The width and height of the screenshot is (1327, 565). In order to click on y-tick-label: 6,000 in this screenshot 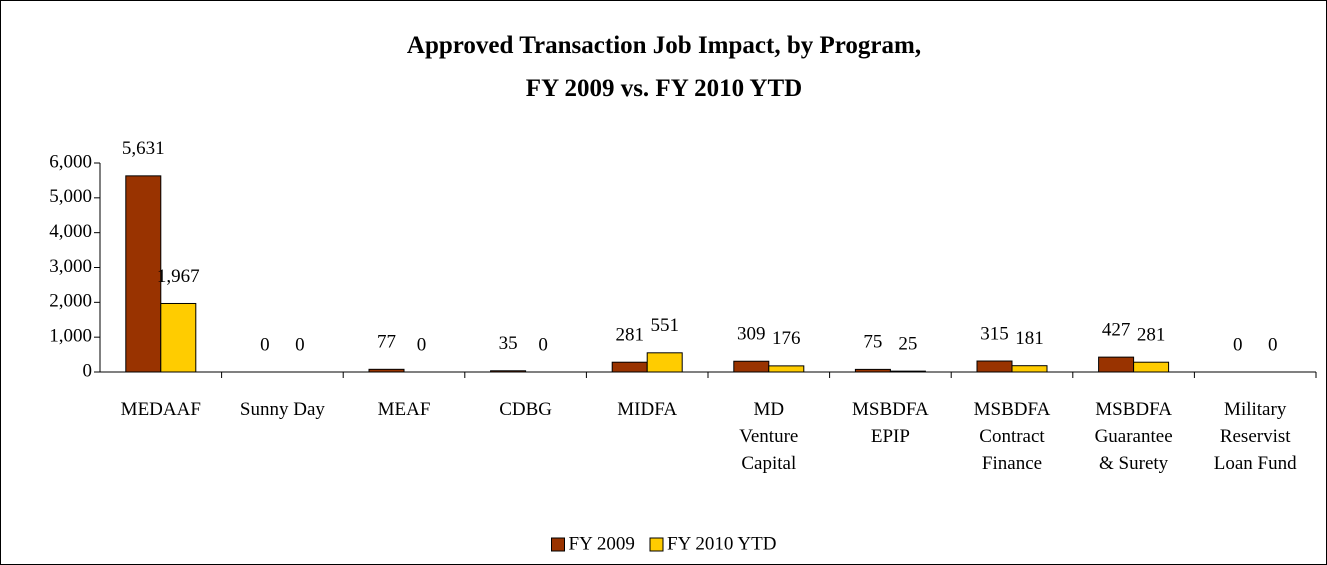, I will do `click(70, 161)`.